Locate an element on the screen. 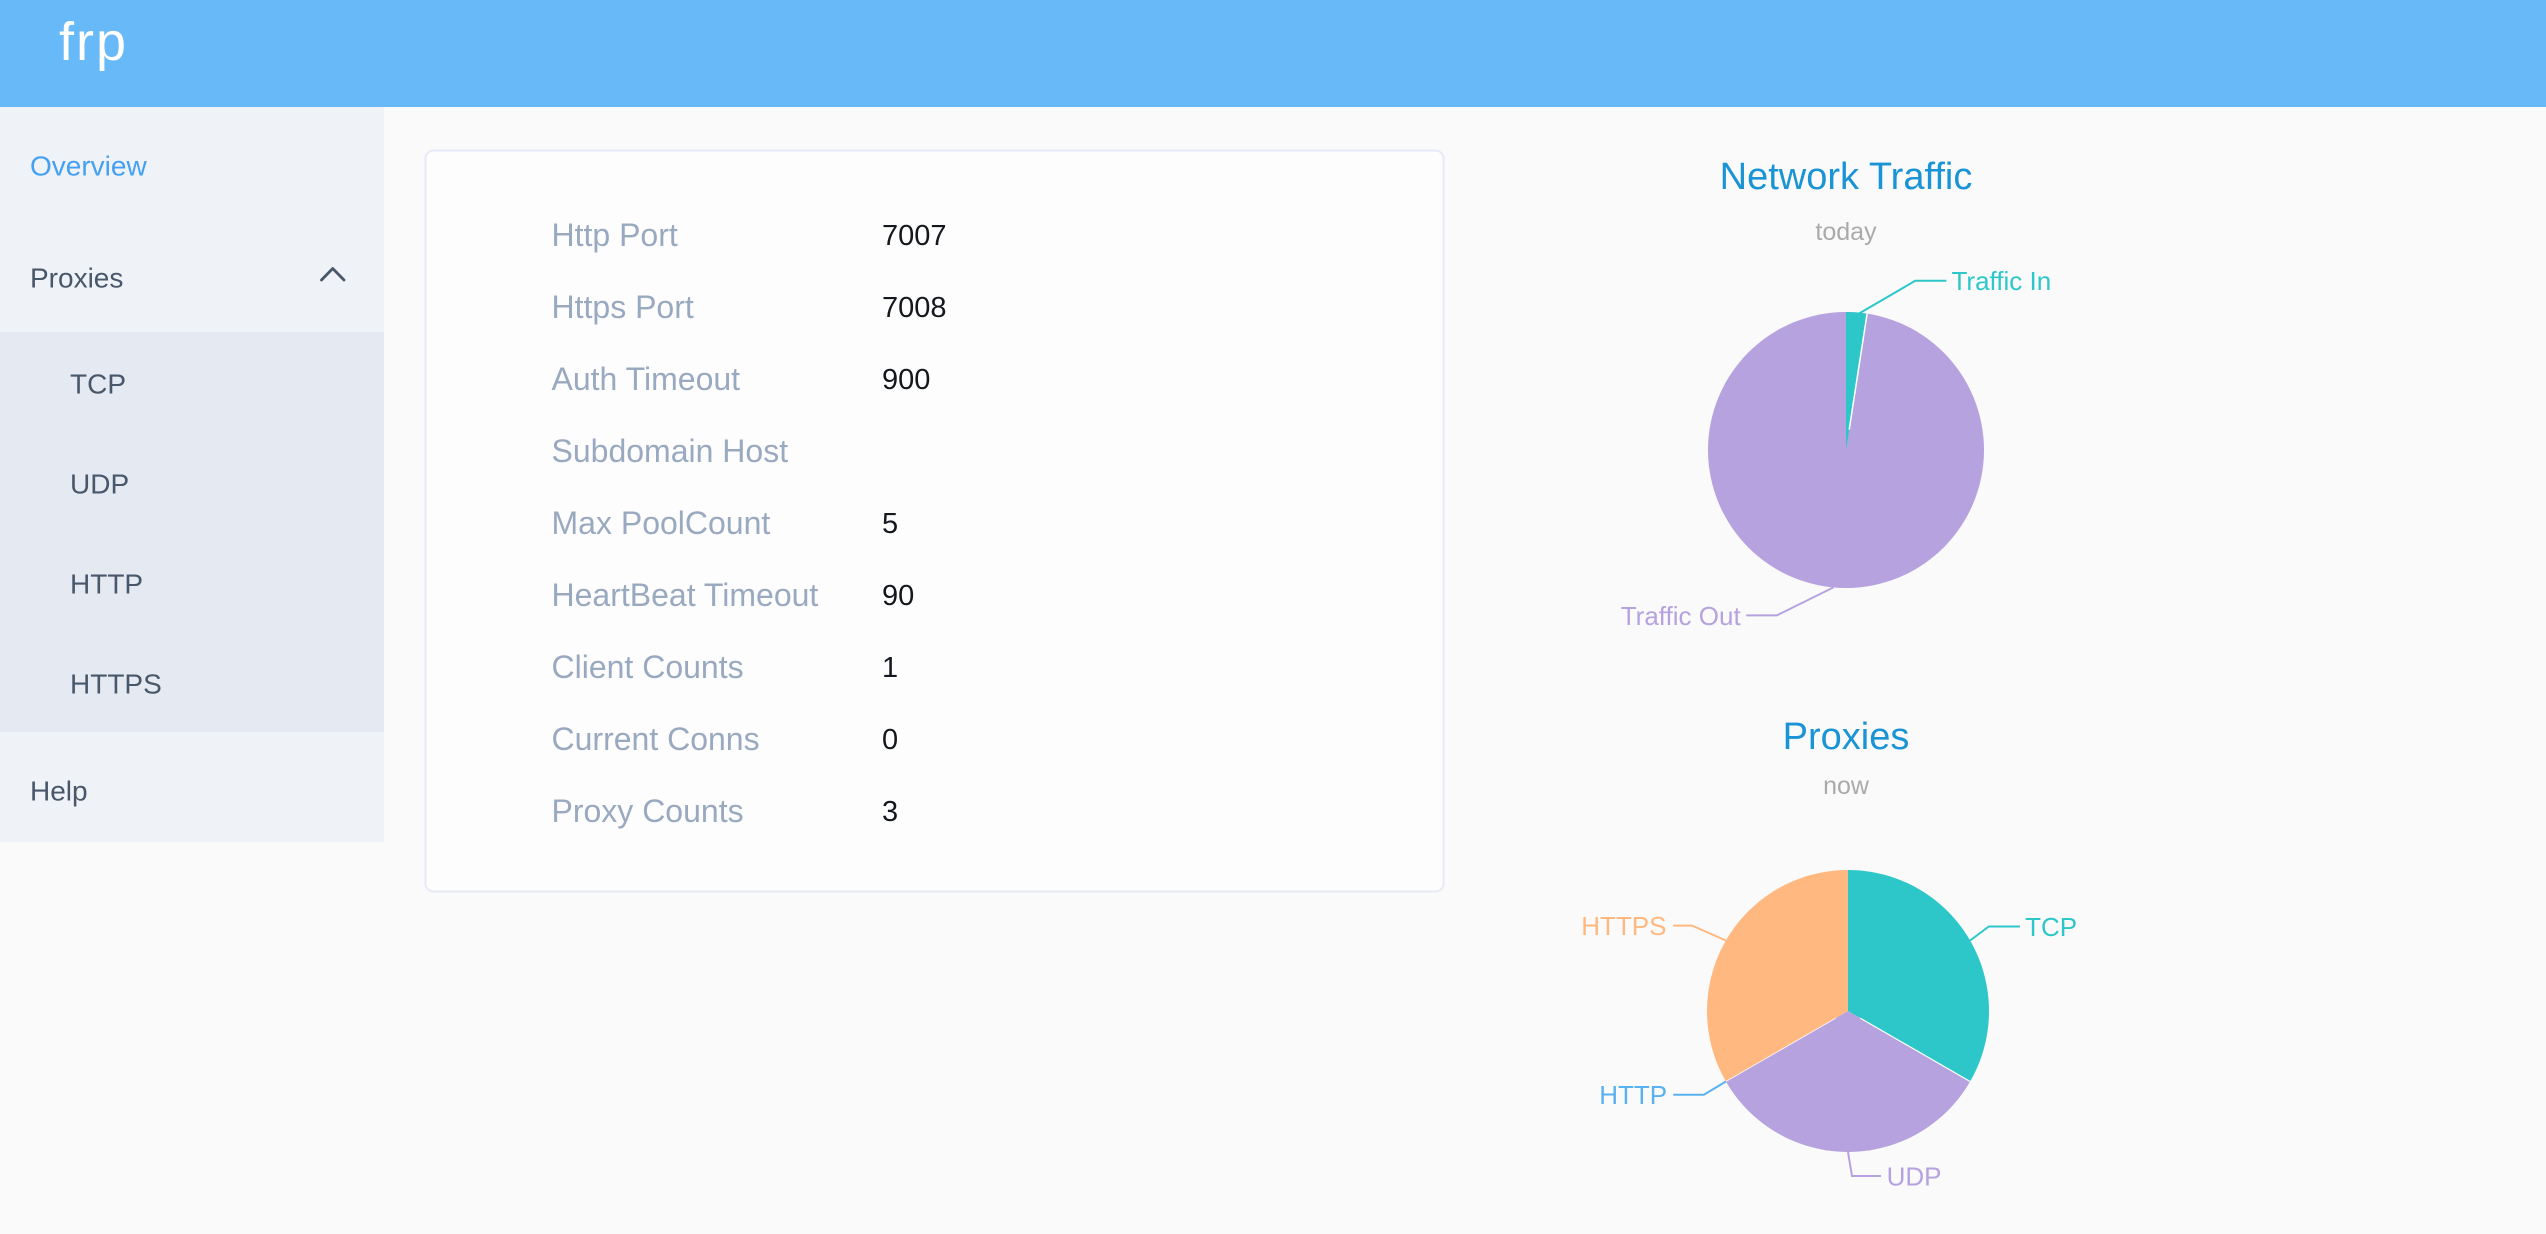 This screenshot has width=2546, height=1234. svg-text: Overview is located at coordinates (88, 166).